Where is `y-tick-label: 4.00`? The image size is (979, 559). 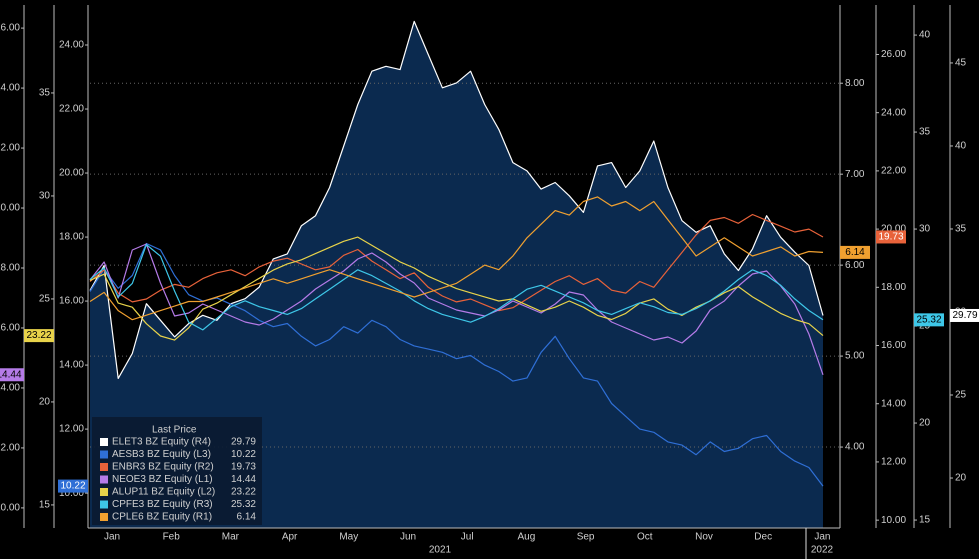 y-tick-label: 4.00 is located at coordinates (855, 447).